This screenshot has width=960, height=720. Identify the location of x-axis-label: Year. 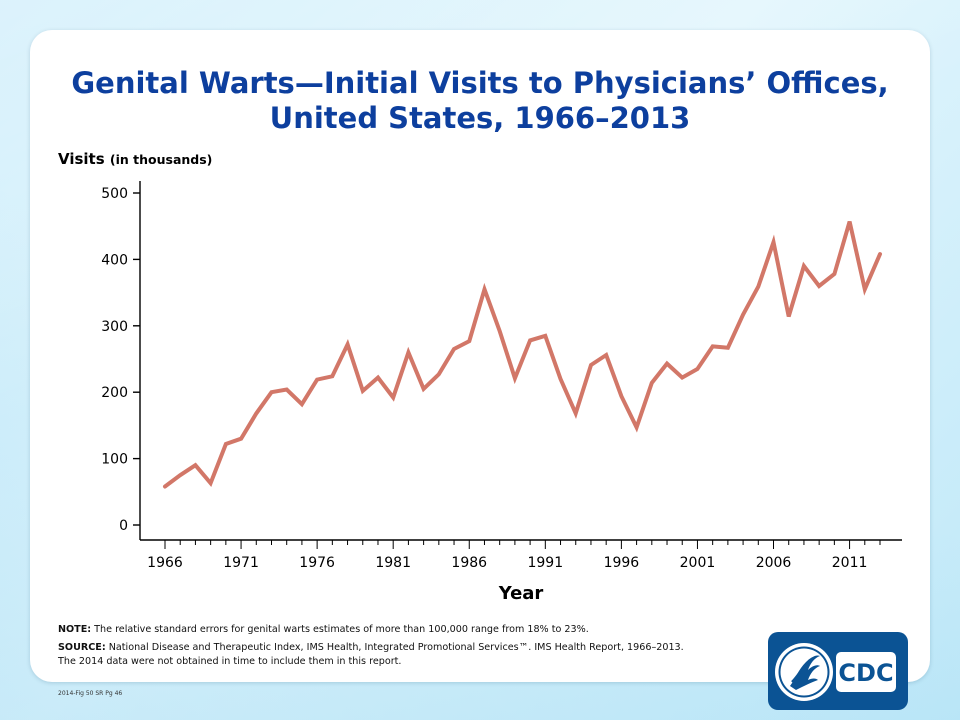
(521, 593).